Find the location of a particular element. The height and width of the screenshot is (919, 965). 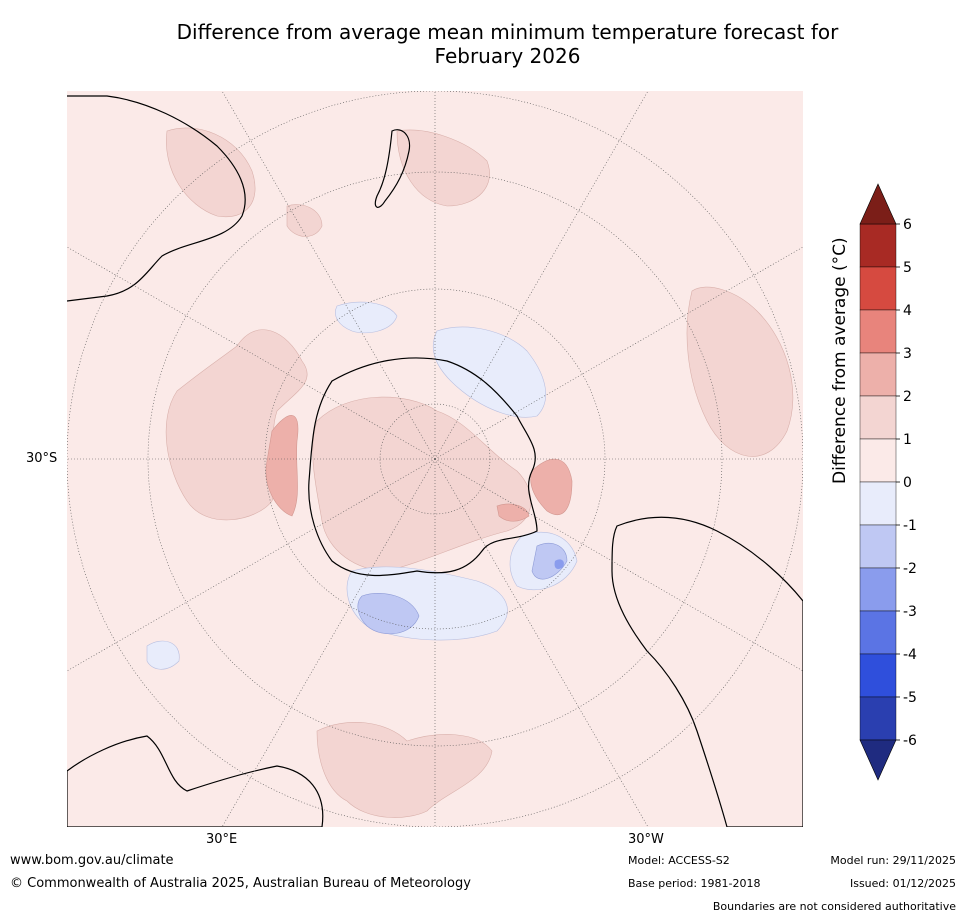

anomaly-region-ross-sea is located at coordinates (489, 372).